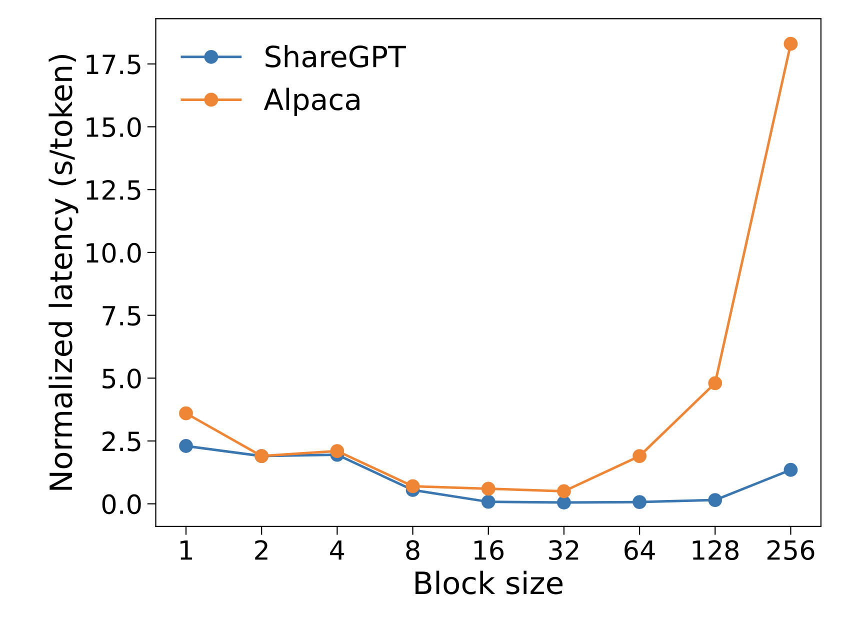 The height and width of the screenshot is (623, 842). Describe the element at coordinates (113, 64) in the screenshot. I see `y-tick-label: 17.5` at that location.